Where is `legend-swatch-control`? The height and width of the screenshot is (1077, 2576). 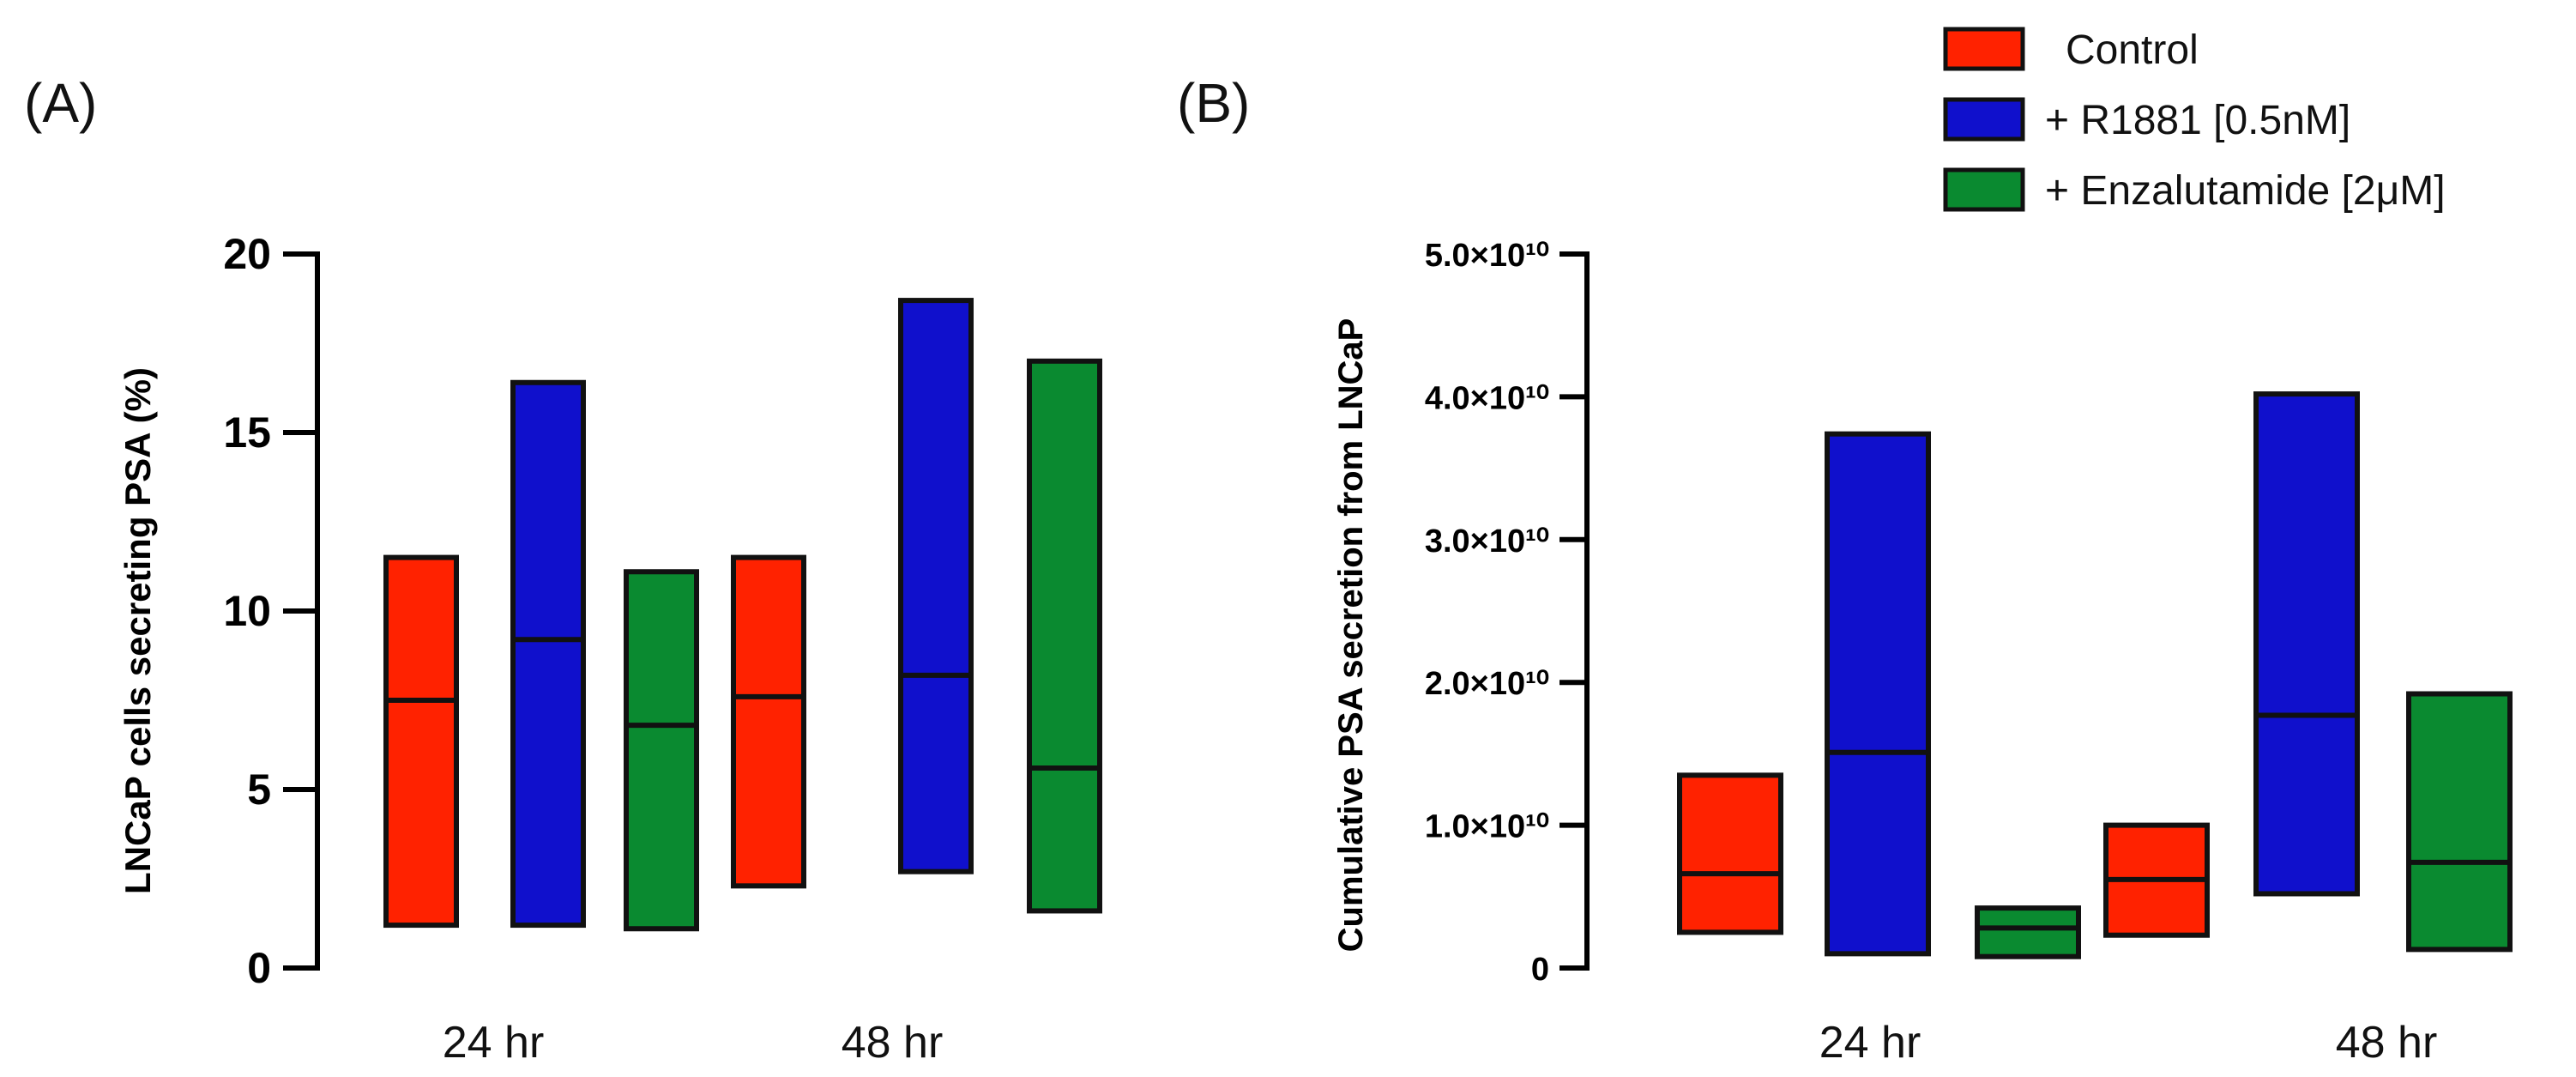 legend-swatch-control is located at coordinates (1984, 49).